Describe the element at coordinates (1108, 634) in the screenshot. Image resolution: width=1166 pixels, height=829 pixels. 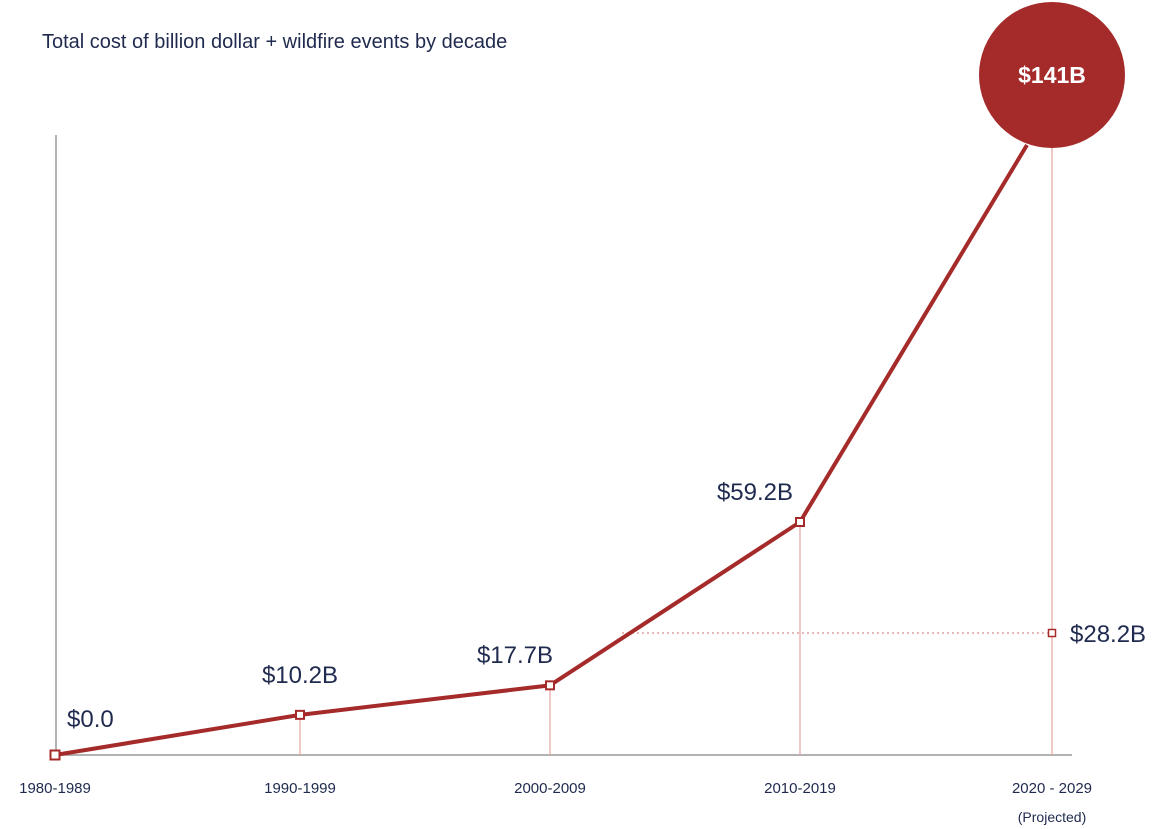
I see `secondary-data-label: $28.2B` at that location.